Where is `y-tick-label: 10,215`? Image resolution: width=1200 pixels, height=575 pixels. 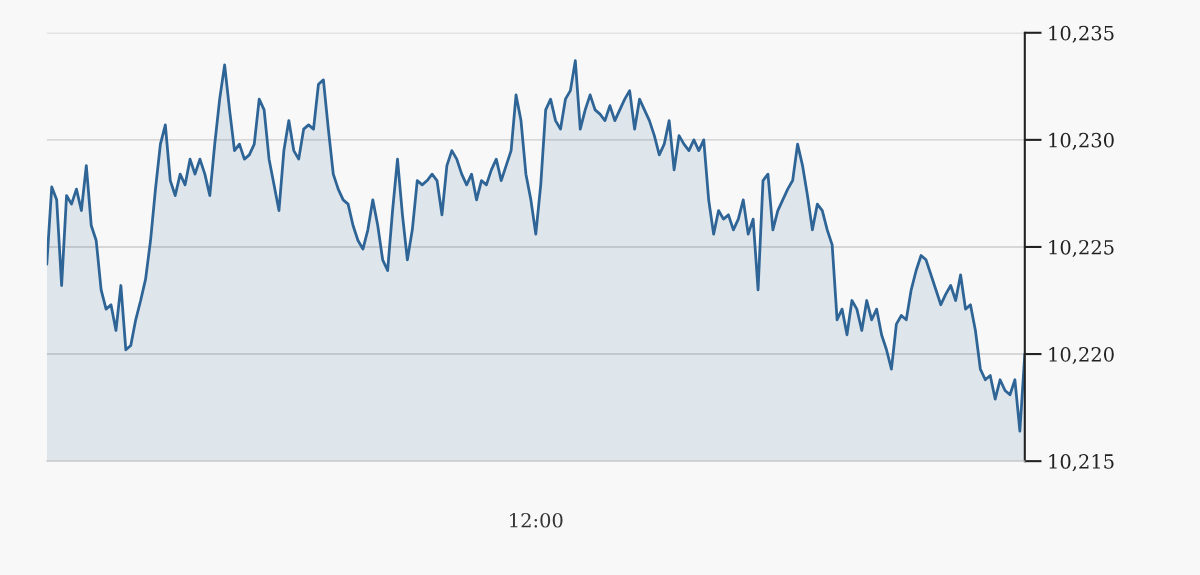 y-tick-label: 10,215 is located at coordinates (1081, 463).